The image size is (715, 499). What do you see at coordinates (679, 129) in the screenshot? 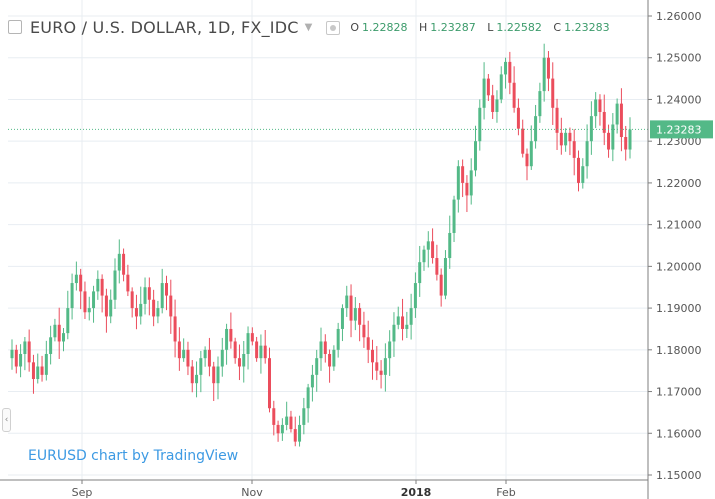
I see `last-price-label: 1.23283` at bounding box center [679, 129].